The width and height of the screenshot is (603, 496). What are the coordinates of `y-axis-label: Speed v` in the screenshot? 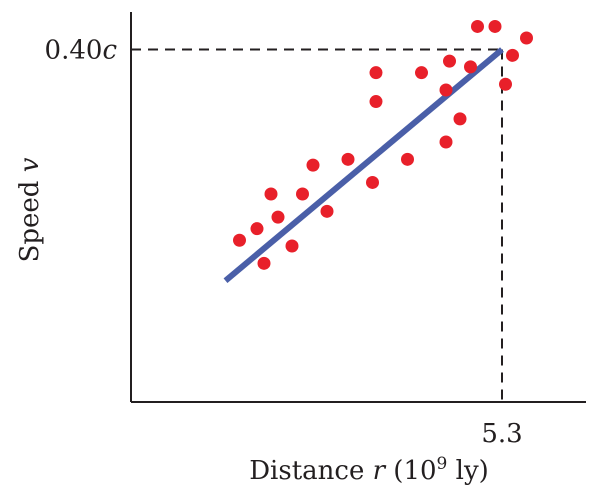 It's located at (30, 209).